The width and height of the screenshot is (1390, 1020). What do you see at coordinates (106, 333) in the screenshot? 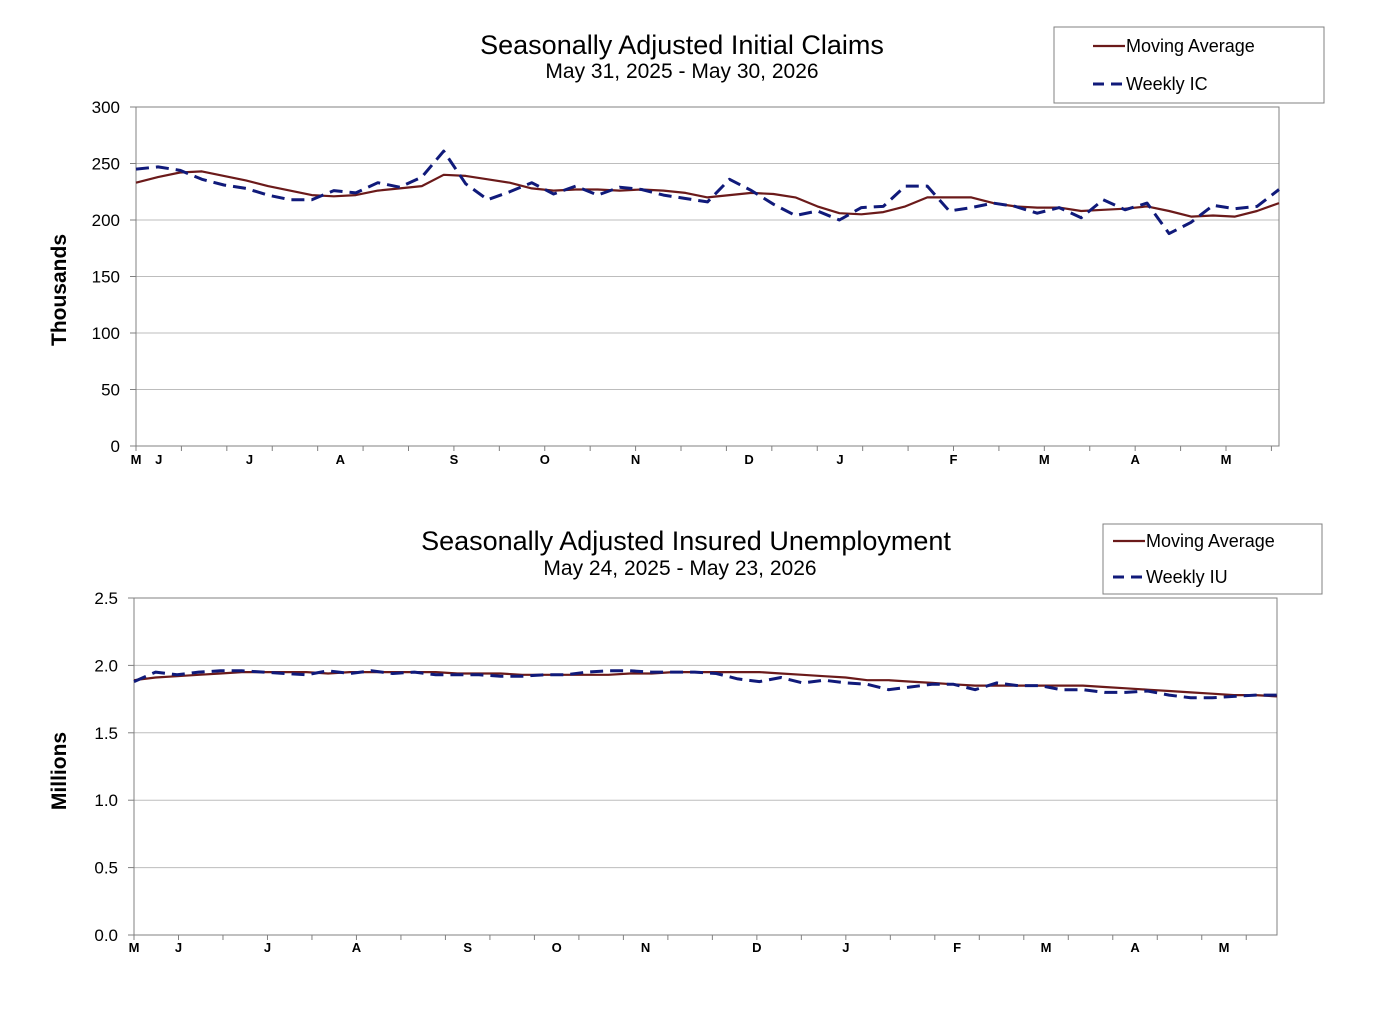
I see `y-tick-label: 100` at bounding box center [106, 333].